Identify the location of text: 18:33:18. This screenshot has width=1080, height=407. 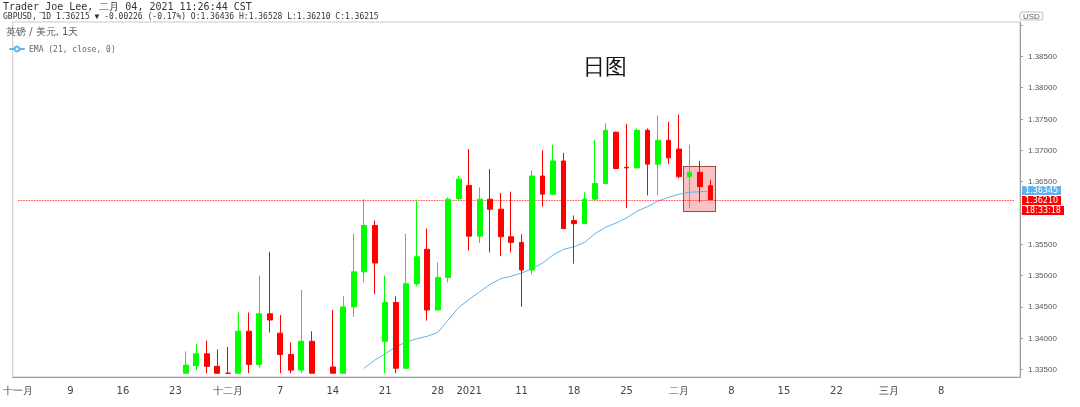
(1043, 210).